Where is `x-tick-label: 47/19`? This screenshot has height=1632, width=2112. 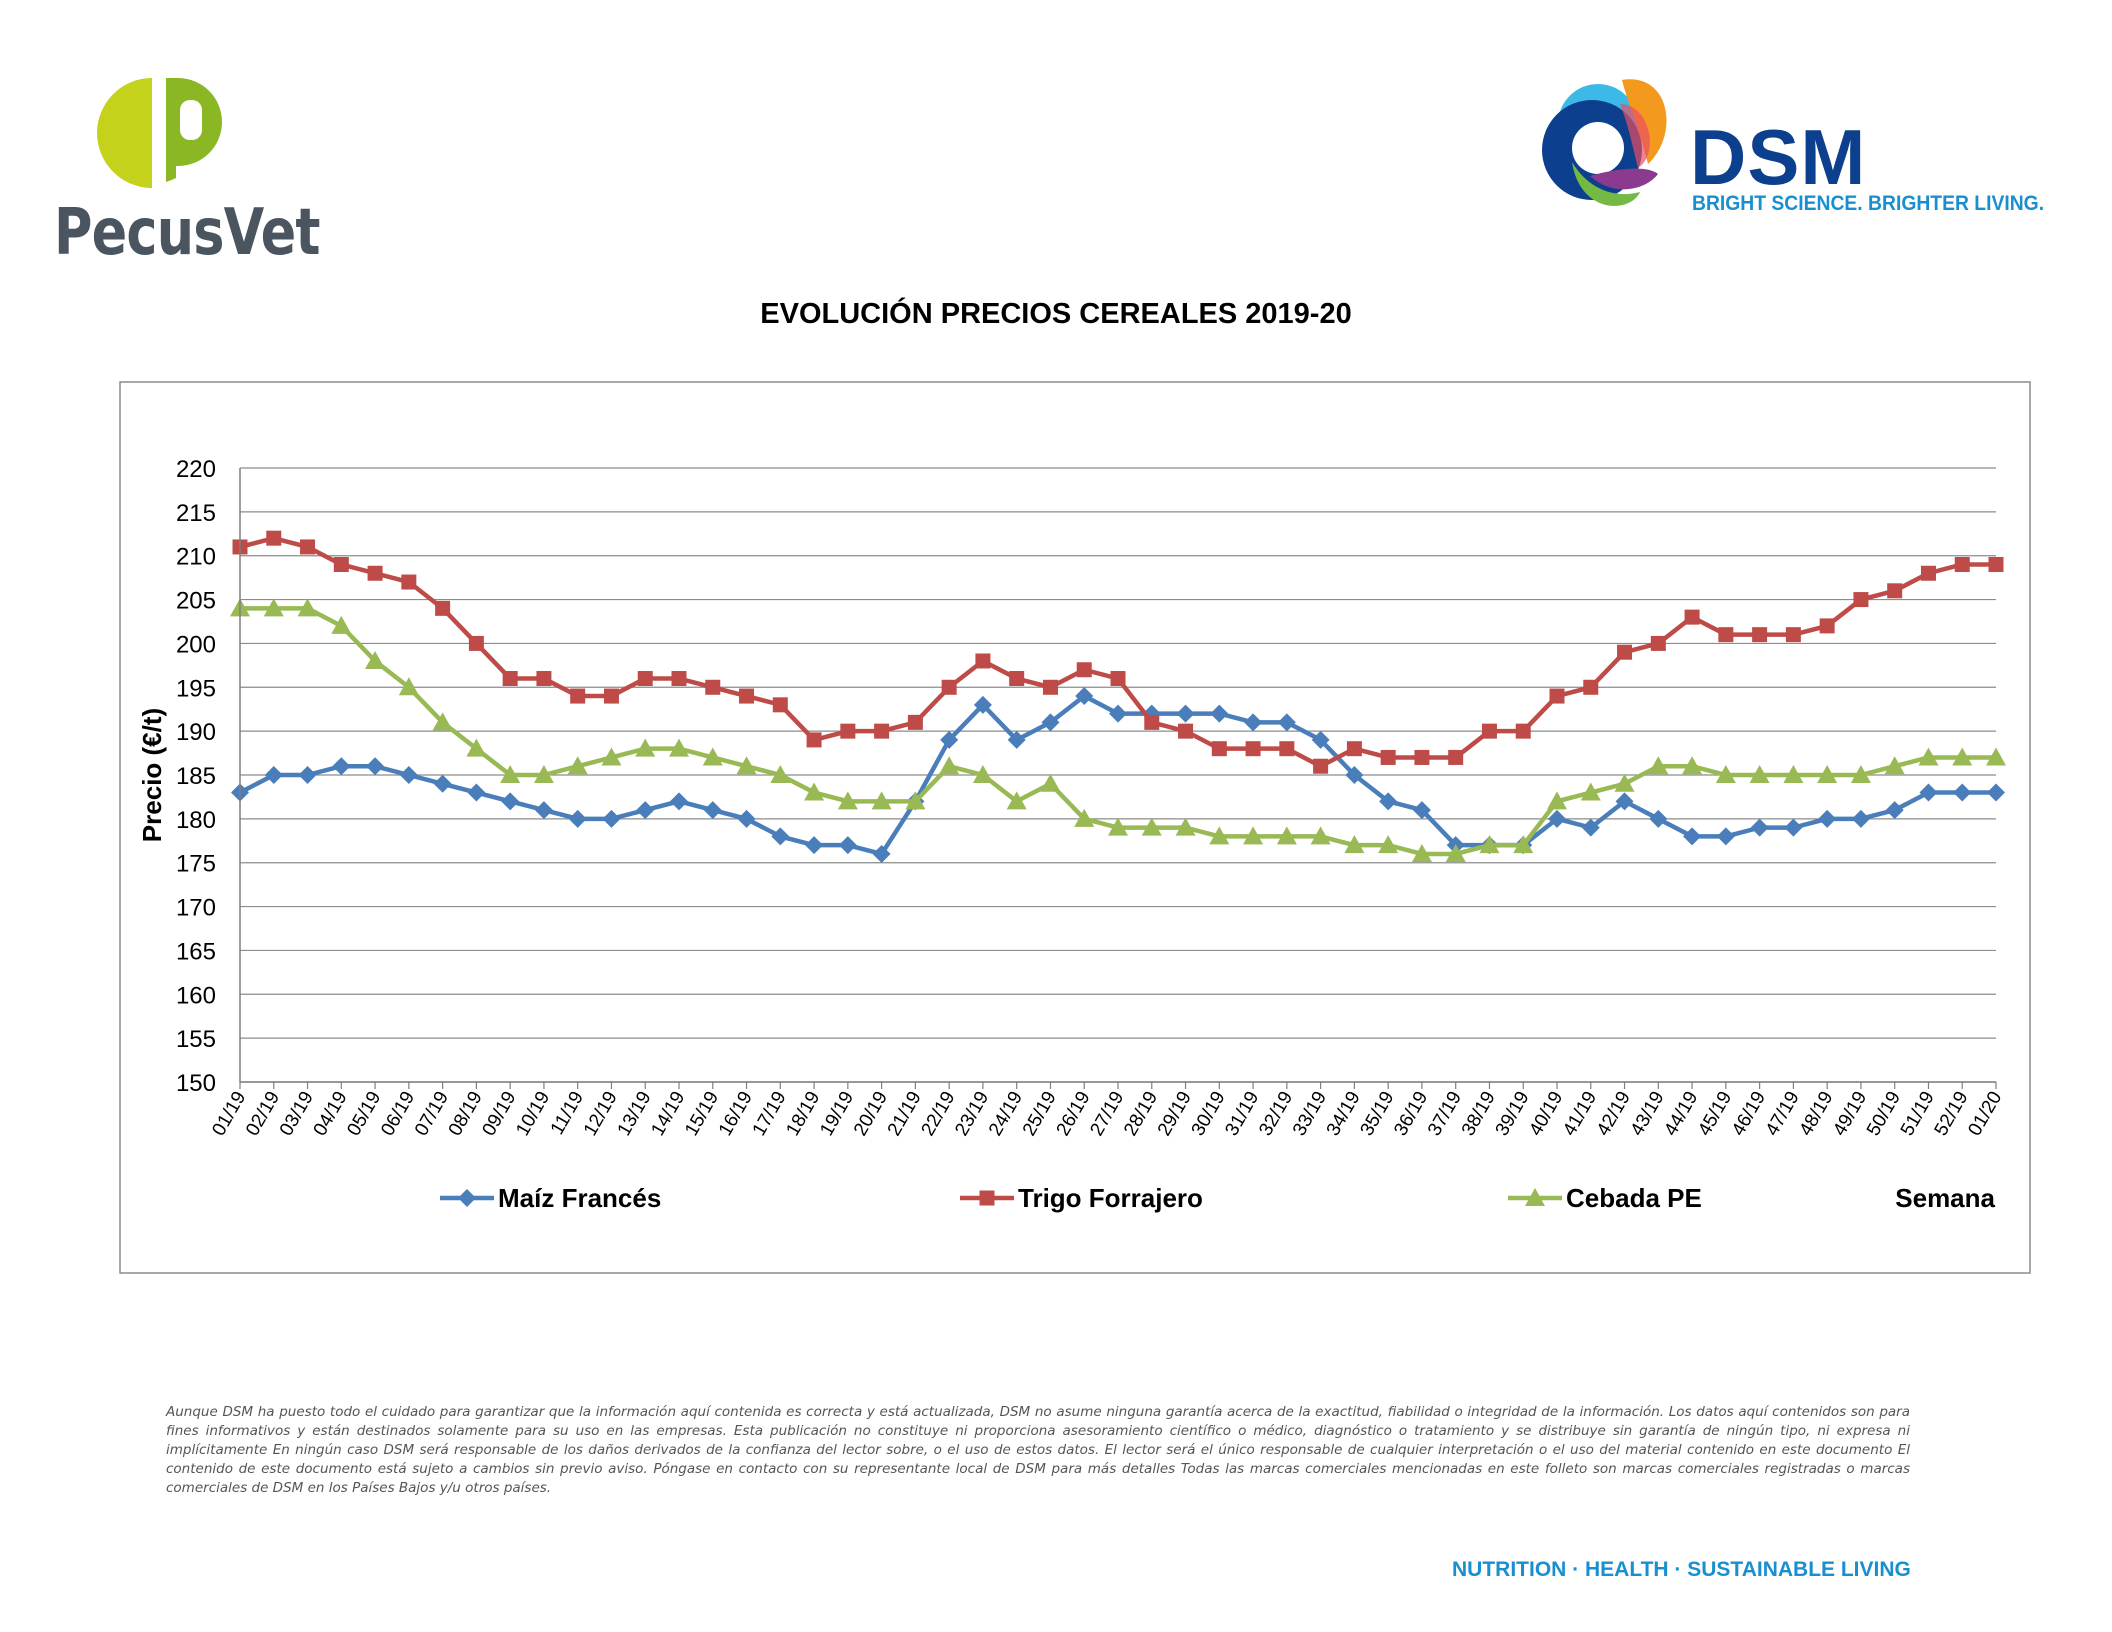 x-tick-label: 47/19 is located at coordinates (1783, 1114).